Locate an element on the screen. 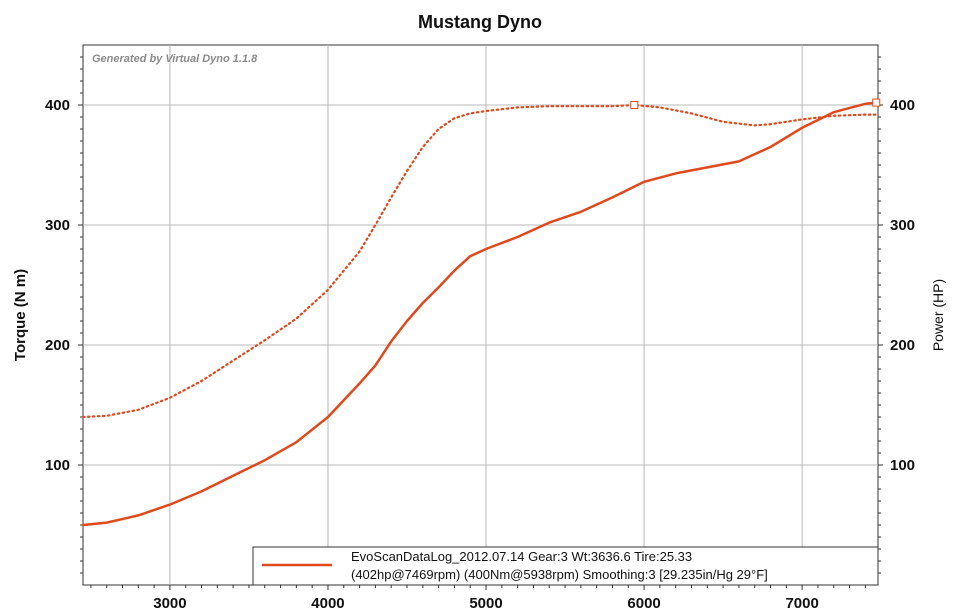  watermark: Generated by Virtual Dyno 1.1.8 is located at coordinates (175, 59).